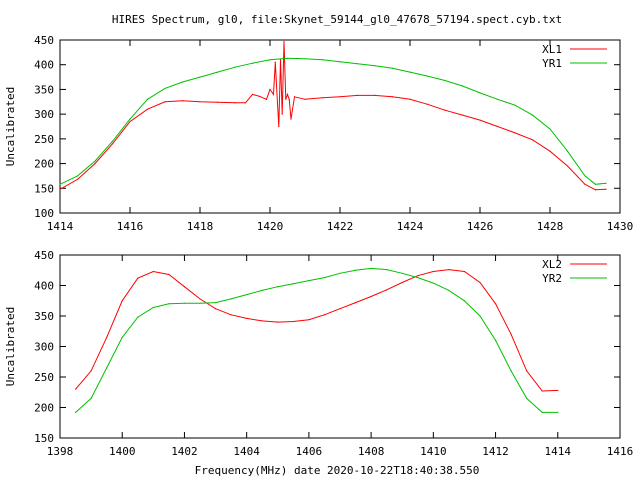  What do you see at coordinates (552, 49) in the screenshot?
I see `legend-label: XL1` at bounding box center [552, 49].